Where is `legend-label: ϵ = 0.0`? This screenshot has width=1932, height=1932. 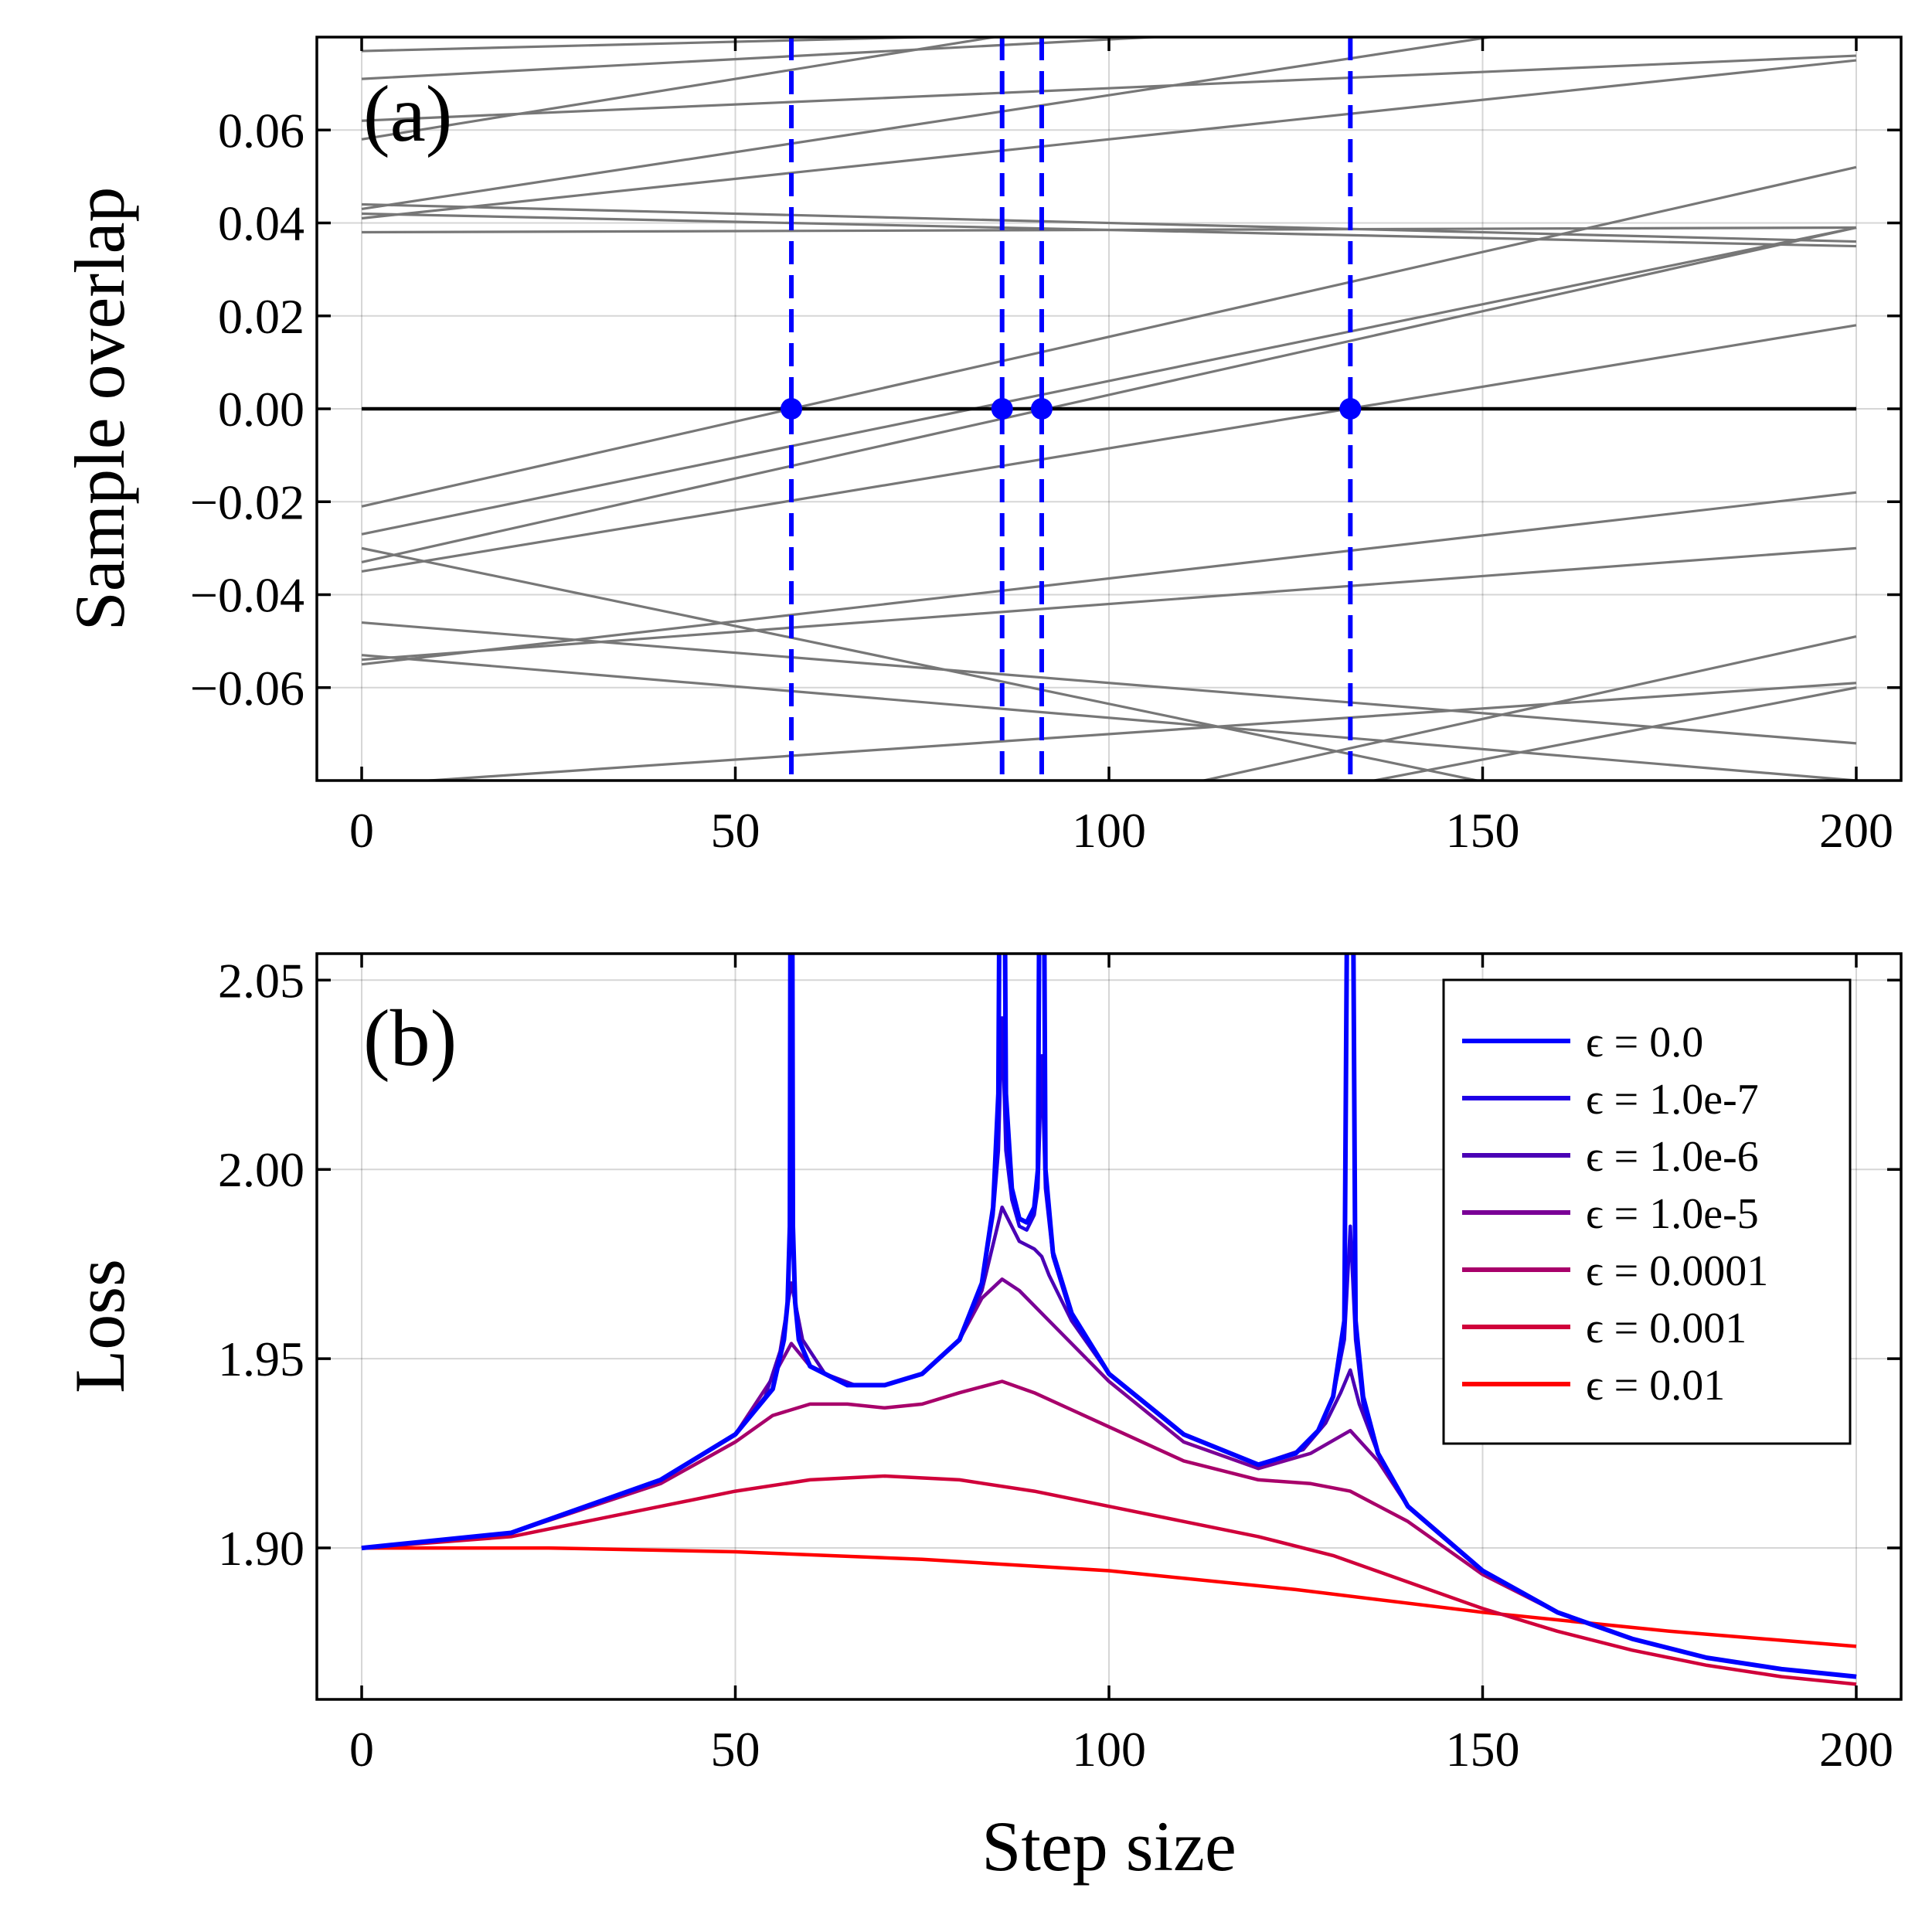
legend-label: ϵ = 0.0 is located at coordinates (1644, 1042).